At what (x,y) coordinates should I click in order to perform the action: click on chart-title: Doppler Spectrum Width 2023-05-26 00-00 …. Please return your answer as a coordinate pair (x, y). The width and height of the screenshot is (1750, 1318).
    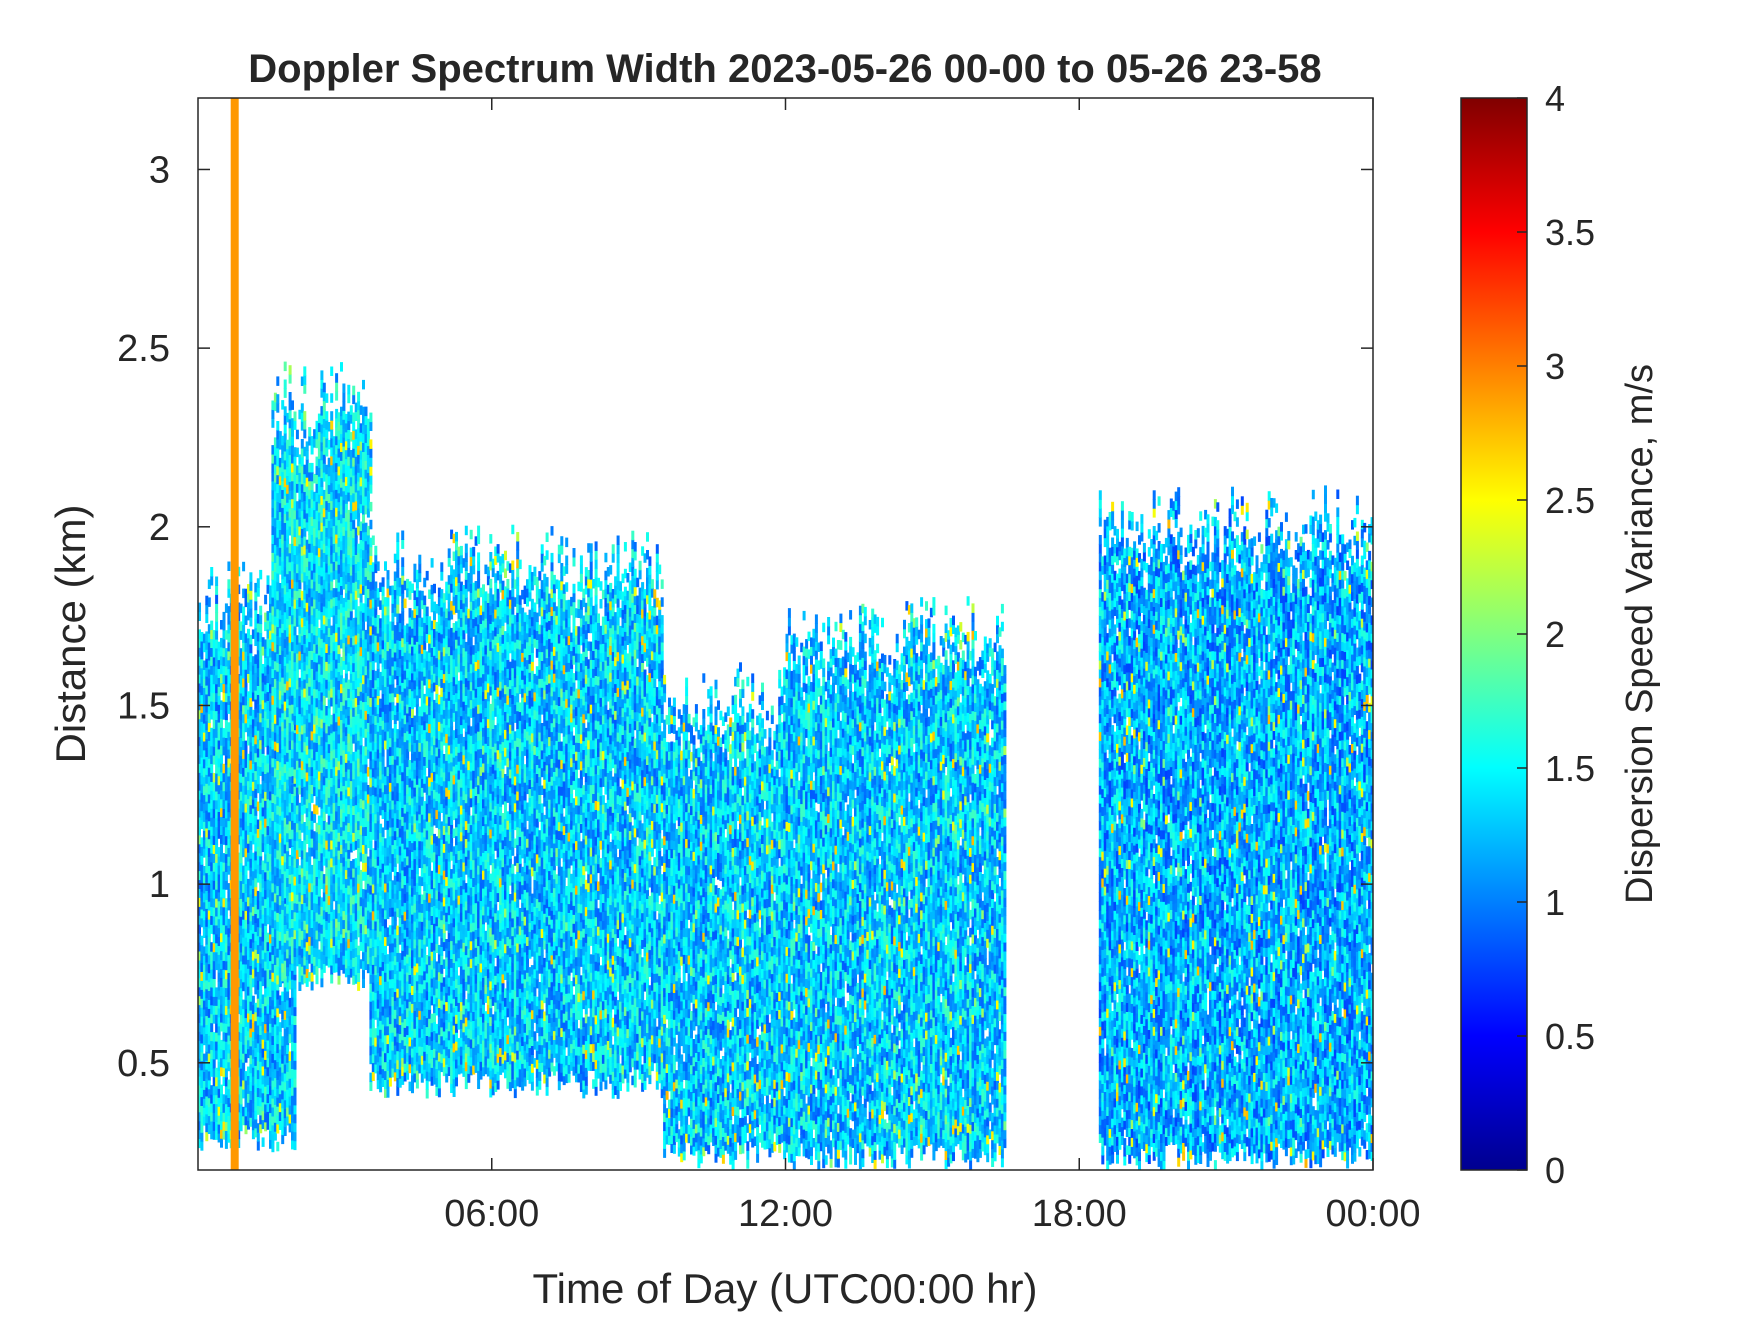
    Looking at the image, I should click on (784, 69).